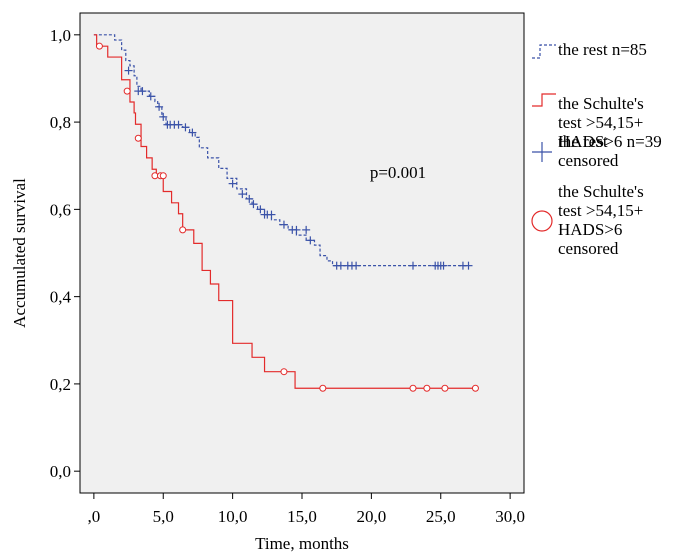 The height and width of the screenshot is (557, 688). I want to click on legend-label-line: the rest n=85, so click(602, 49).